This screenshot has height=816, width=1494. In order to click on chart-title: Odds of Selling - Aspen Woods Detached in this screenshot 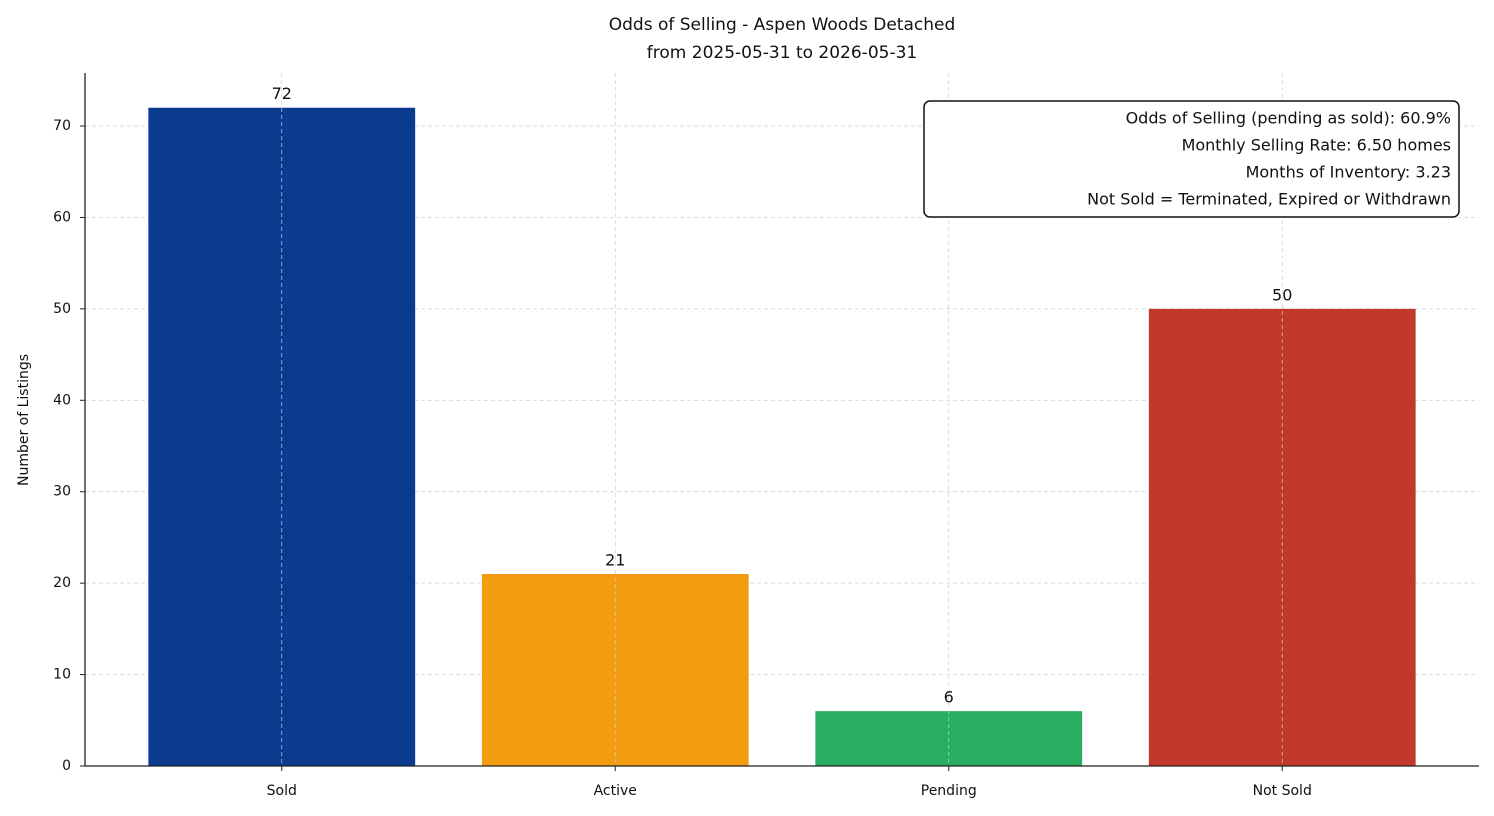, I will do `click(782, 25)`.